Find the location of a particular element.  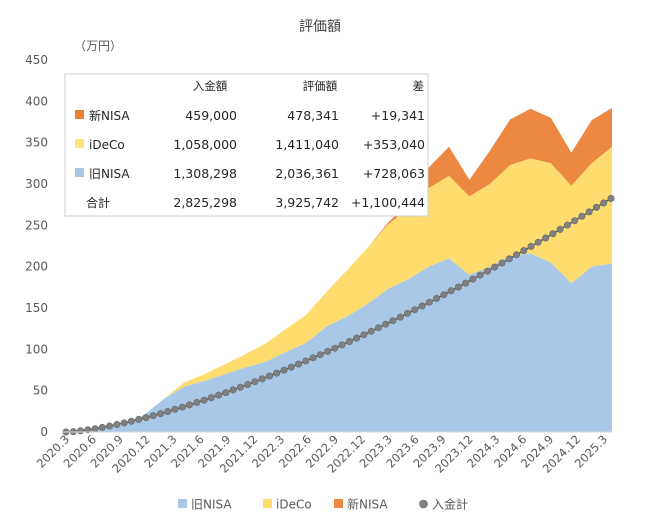

table-deposit: 1,308,298 is located at coordinates (205, 173).